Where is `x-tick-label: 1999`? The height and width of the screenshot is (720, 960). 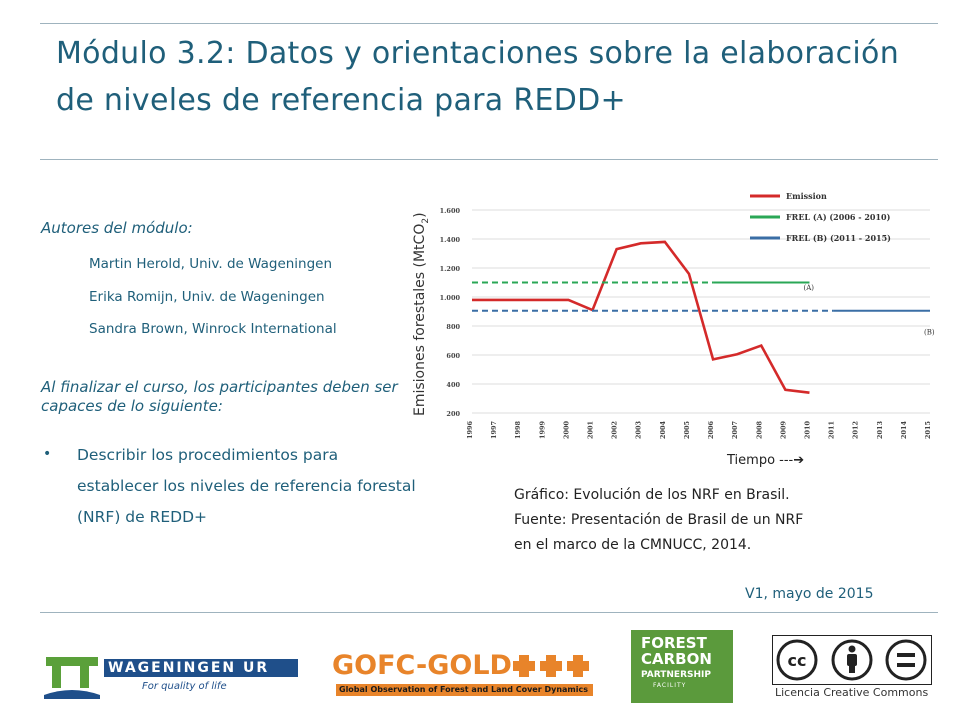
x-tick-label: 1999 is located at coordinates (542, 429).